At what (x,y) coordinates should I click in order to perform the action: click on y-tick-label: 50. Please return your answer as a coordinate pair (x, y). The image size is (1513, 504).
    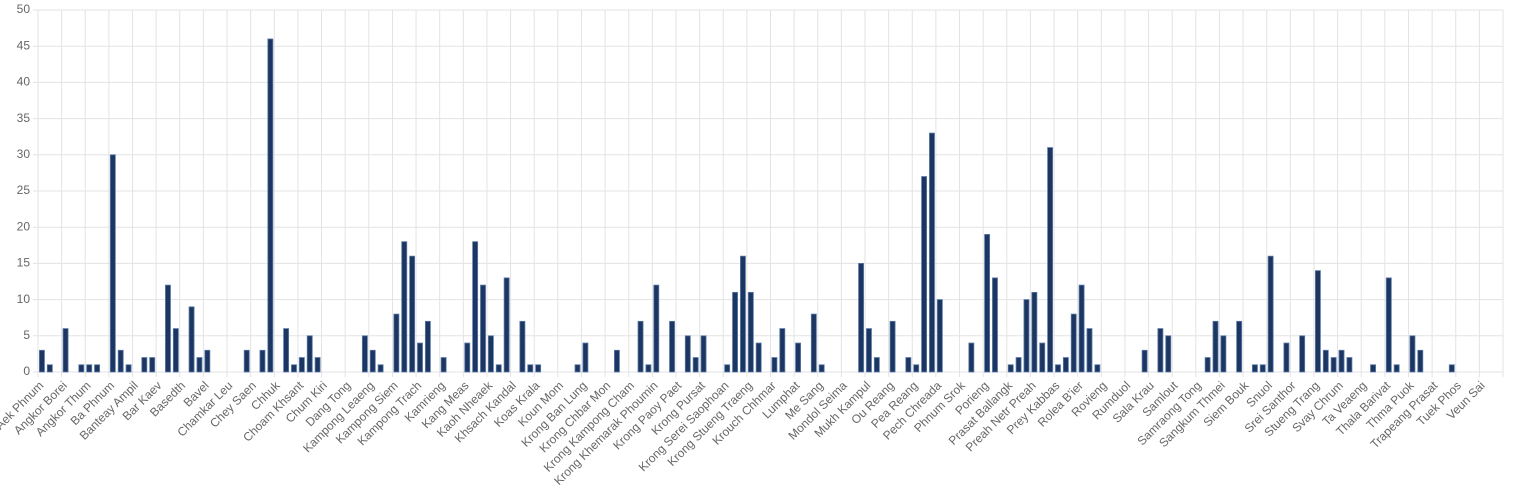
    Looking at the image, I should click on (24, 9).